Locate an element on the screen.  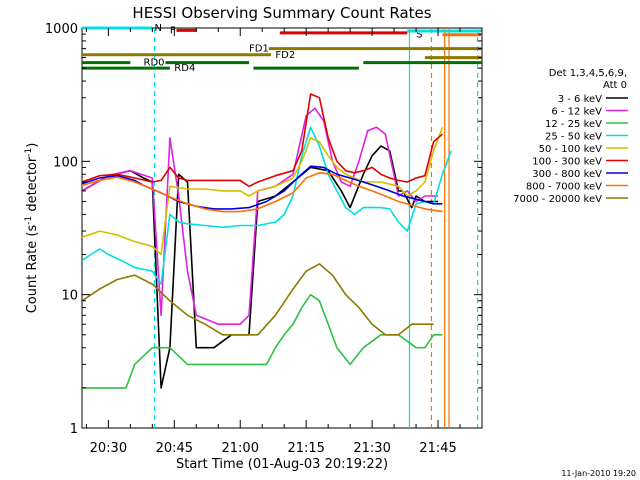
y-tick-label-1: 10 is located at coordinates (69, 296).